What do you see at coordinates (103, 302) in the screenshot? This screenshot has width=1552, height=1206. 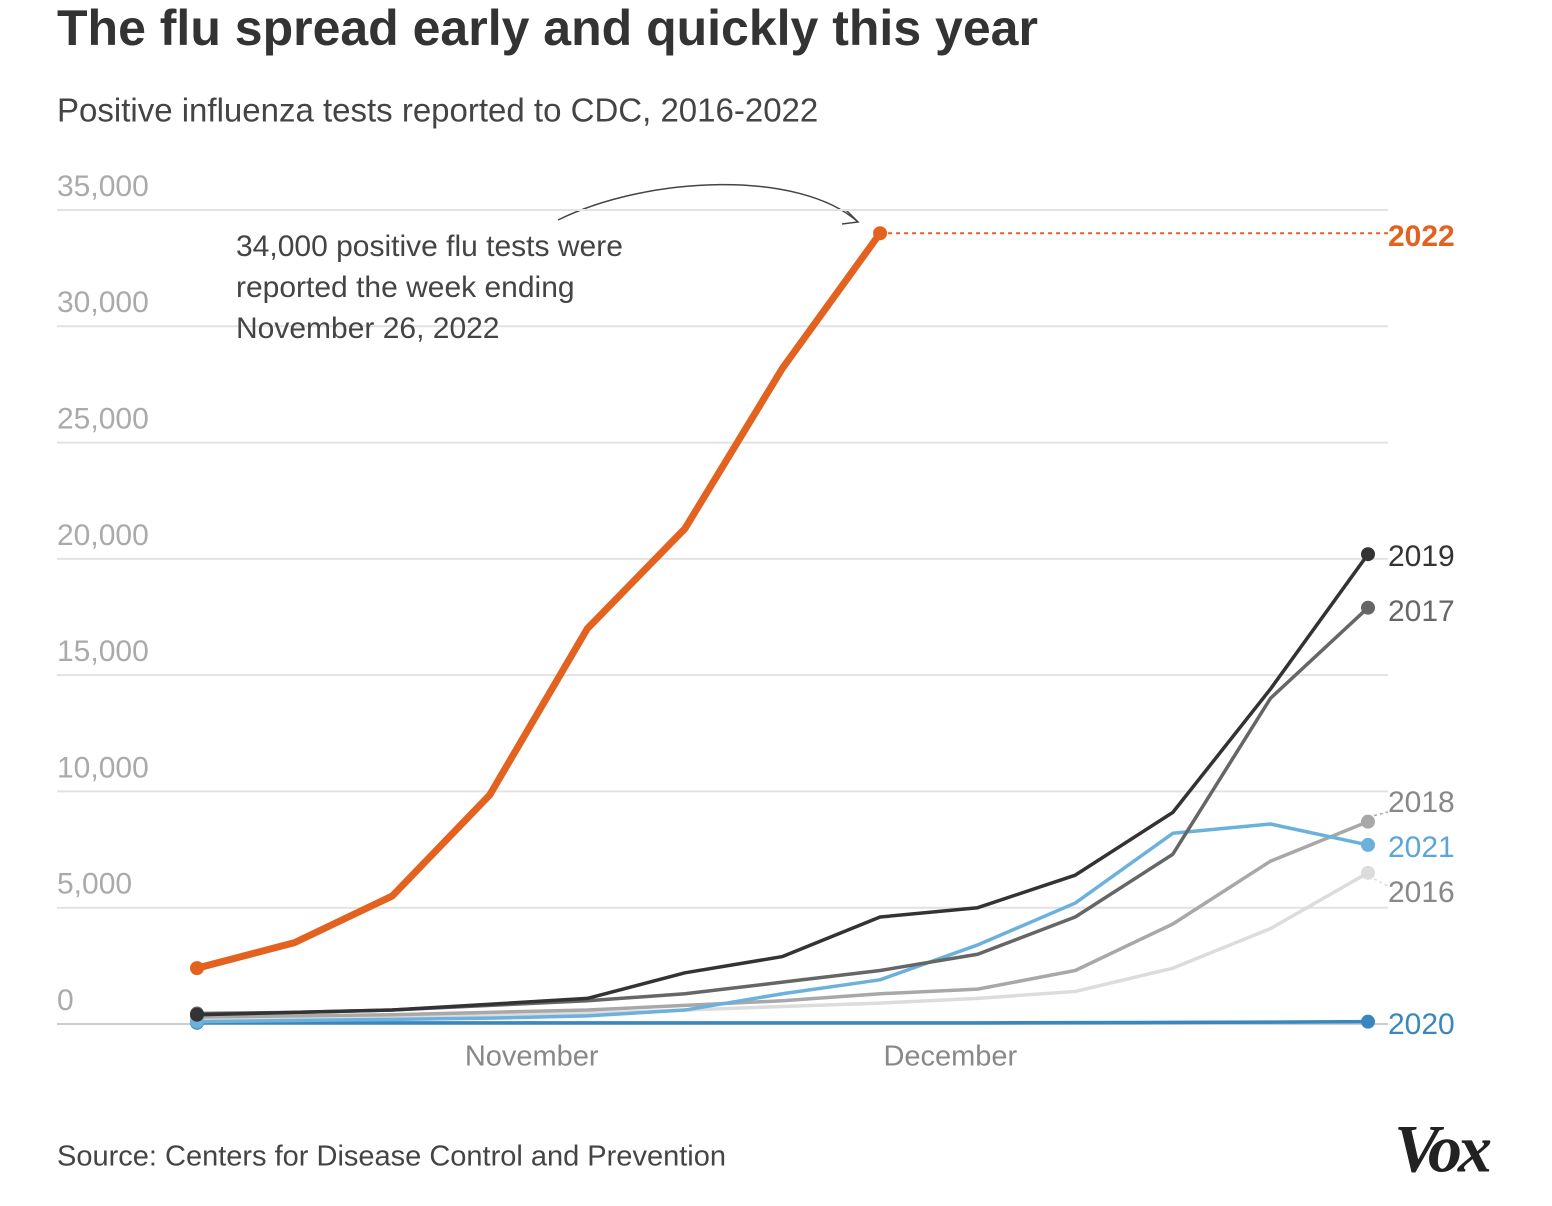 I see `y-tick-label: 30,000` at bounding box center [103, 302].